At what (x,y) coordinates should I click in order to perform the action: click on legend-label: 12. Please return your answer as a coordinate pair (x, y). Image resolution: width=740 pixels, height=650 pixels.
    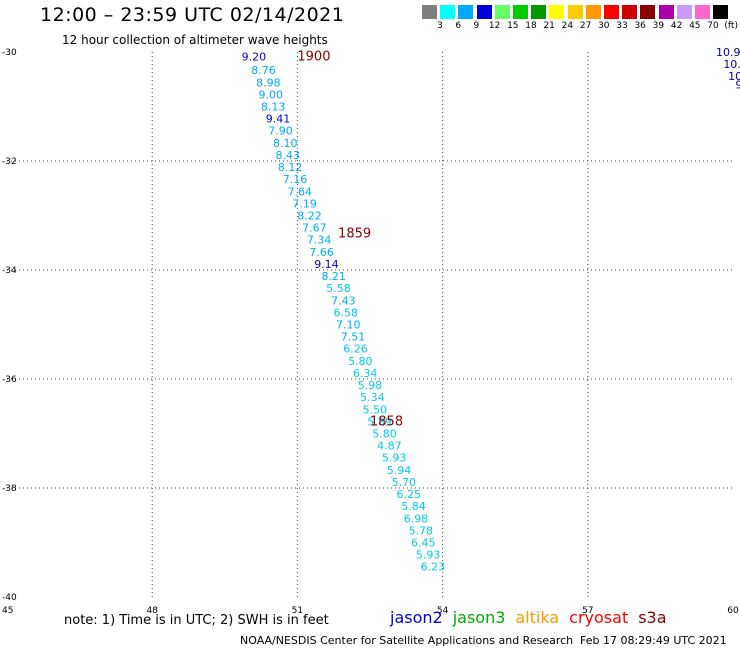
    Looking at the image, I should click on (494, 26).